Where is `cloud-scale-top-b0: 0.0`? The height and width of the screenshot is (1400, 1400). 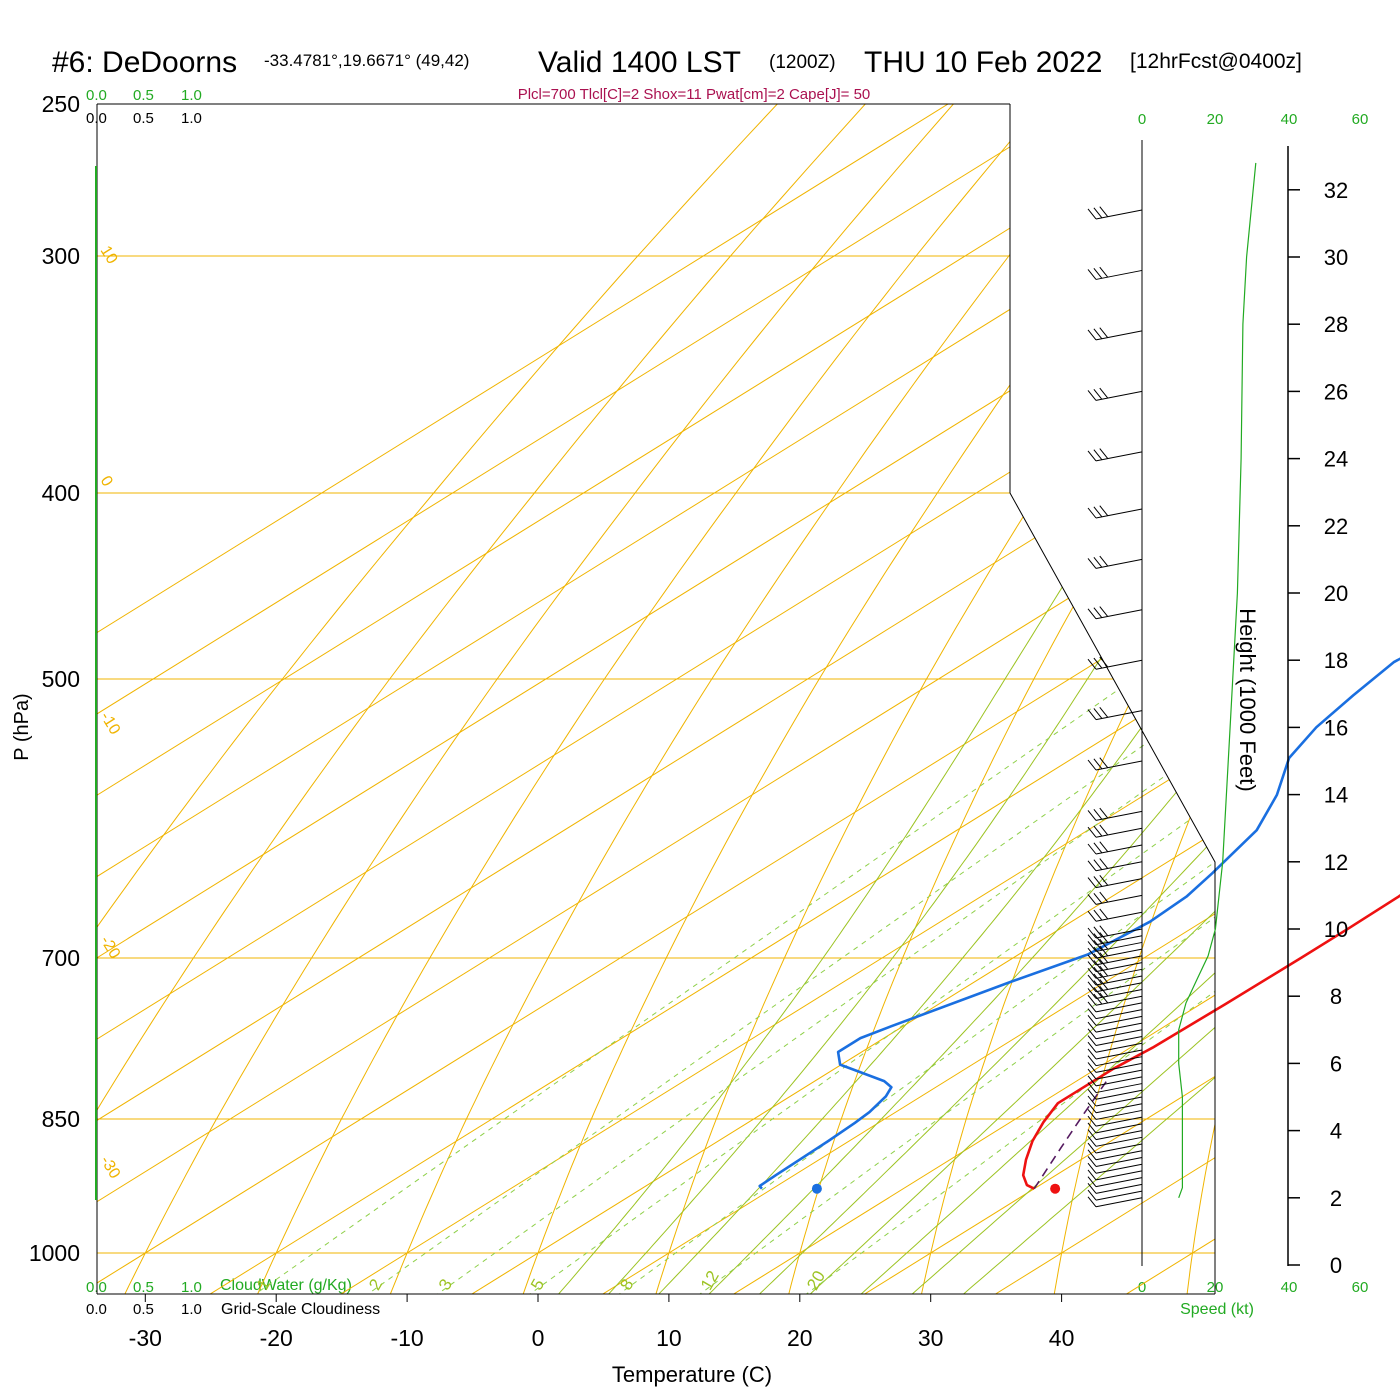
cloud-scale-top-b0: 0.0 is located at coordinates (96, 118).